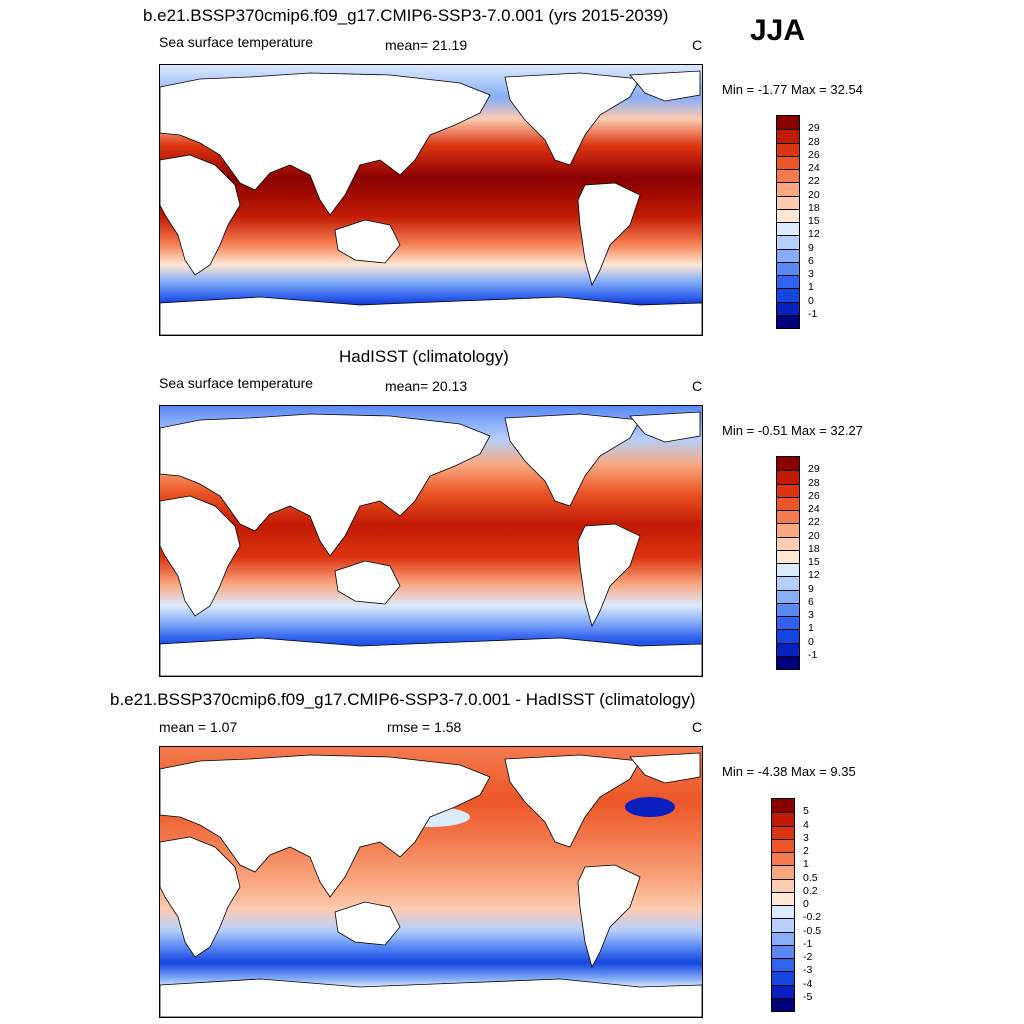 This screenshot has width=1024, height=1024. I want to click on panel2-map-svg, so click(431, 541).